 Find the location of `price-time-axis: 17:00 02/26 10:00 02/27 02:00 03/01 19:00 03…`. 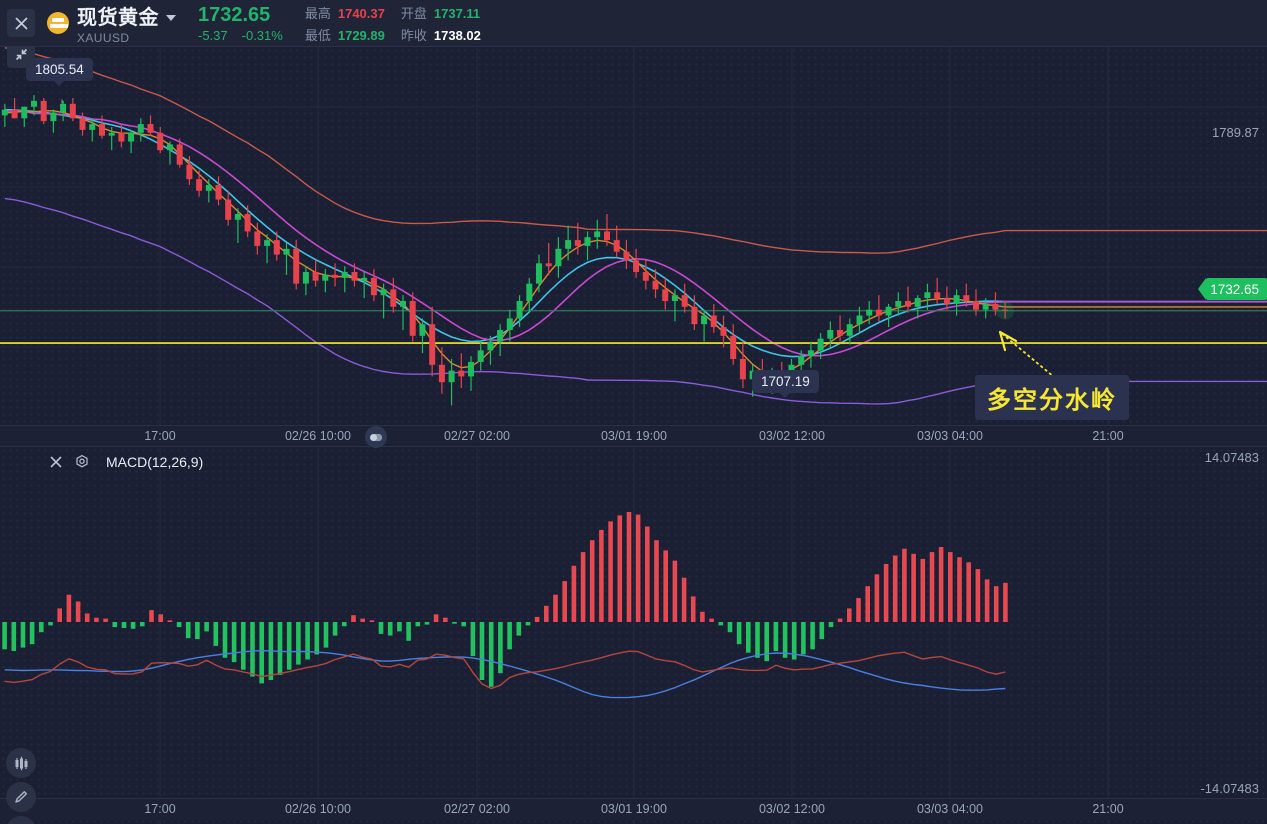

price-time-axis: 17:00 02/26 10:00 02/27 02:00 03/01 19:00 03… is located at coordinates (633, 436).